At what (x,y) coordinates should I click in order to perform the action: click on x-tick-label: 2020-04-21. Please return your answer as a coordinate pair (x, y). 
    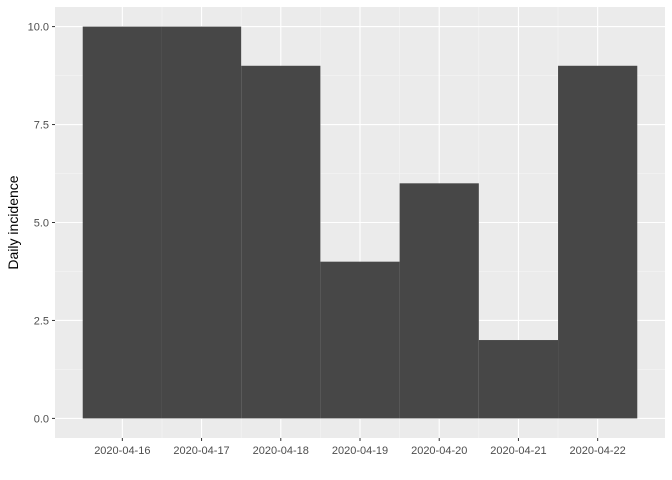
    Looking at the image, I should click on (518, 451).